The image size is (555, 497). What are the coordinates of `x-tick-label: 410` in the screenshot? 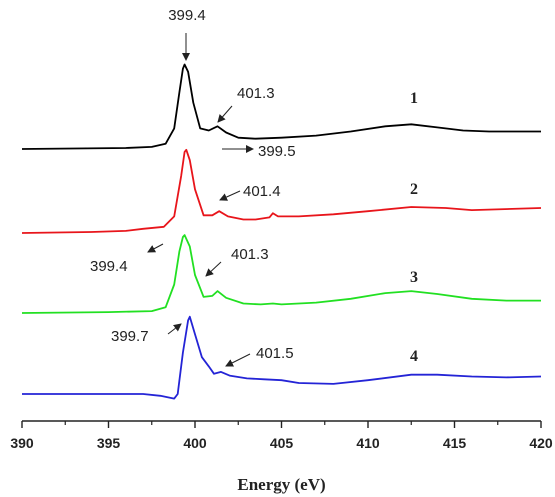 It's located at (368, 443).